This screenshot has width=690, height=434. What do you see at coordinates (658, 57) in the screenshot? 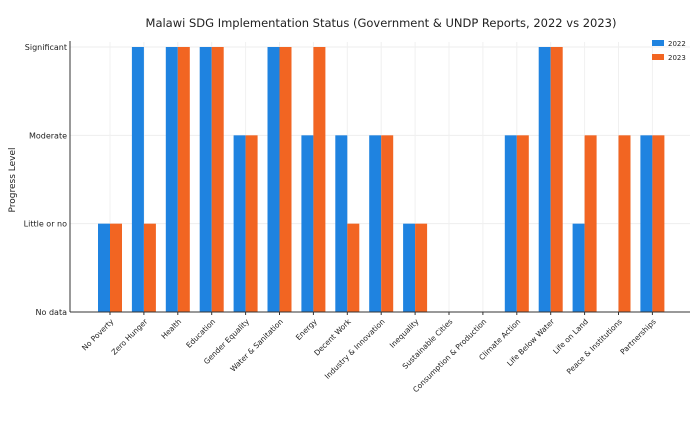
I see `legend-swatch-2023` at bounding box center [658, 57].